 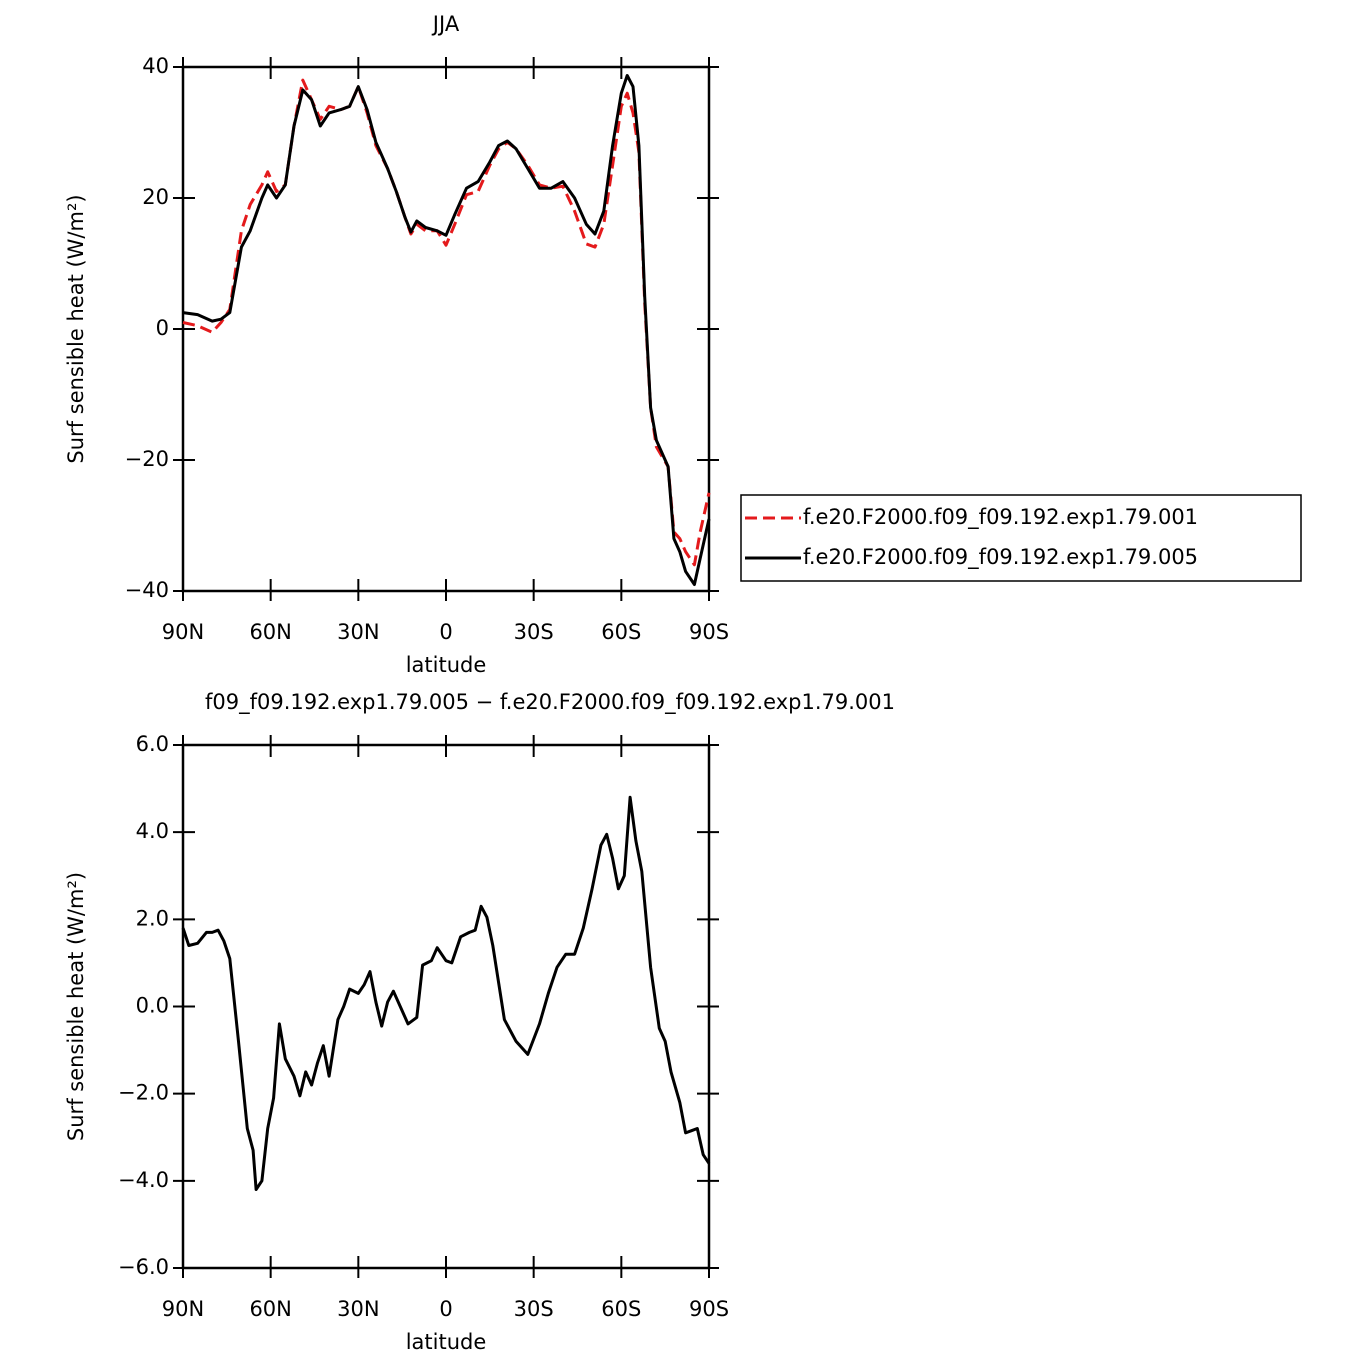 What do you see at coordinates (1000, 557) in the screenshot?
I see `legend-label: f.e20.F2000.f09_f09.192.exp1.79.005` at bounding box center [1000, 557].